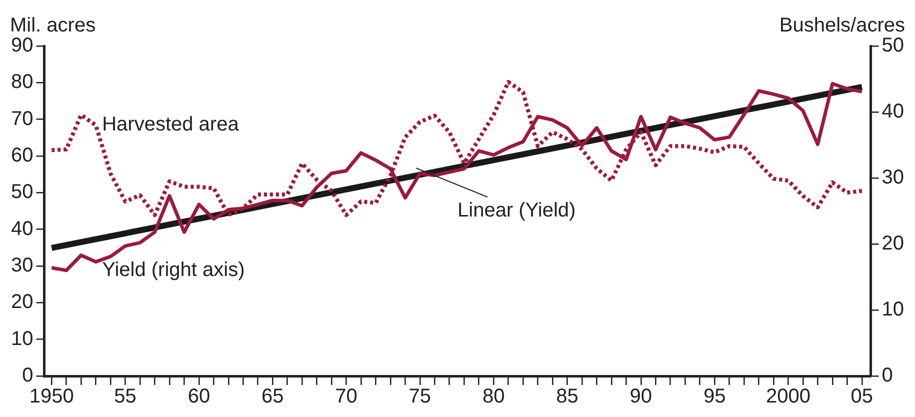  I want to click on y-tick-label: 60, so click(22, 155).